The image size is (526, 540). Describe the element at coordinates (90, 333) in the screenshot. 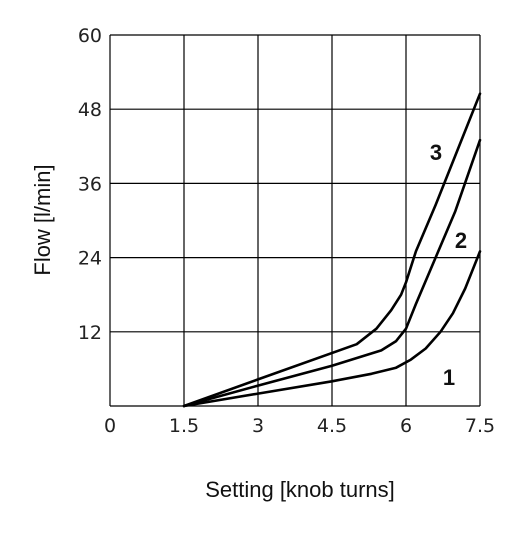

I see `y-tick-label: 12` at that location.